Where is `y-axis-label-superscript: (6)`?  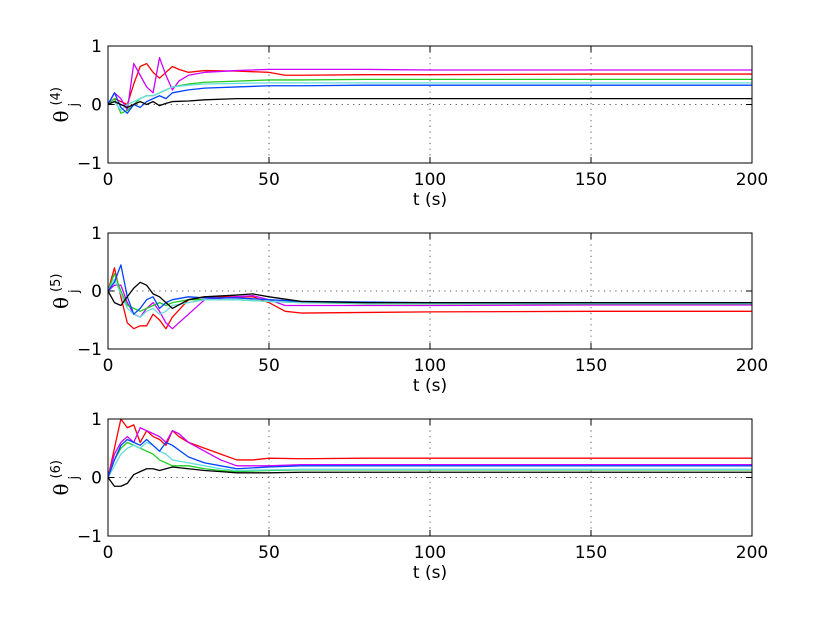 y-axis-label-superscript: (6) is located at coordinates (56, 469).